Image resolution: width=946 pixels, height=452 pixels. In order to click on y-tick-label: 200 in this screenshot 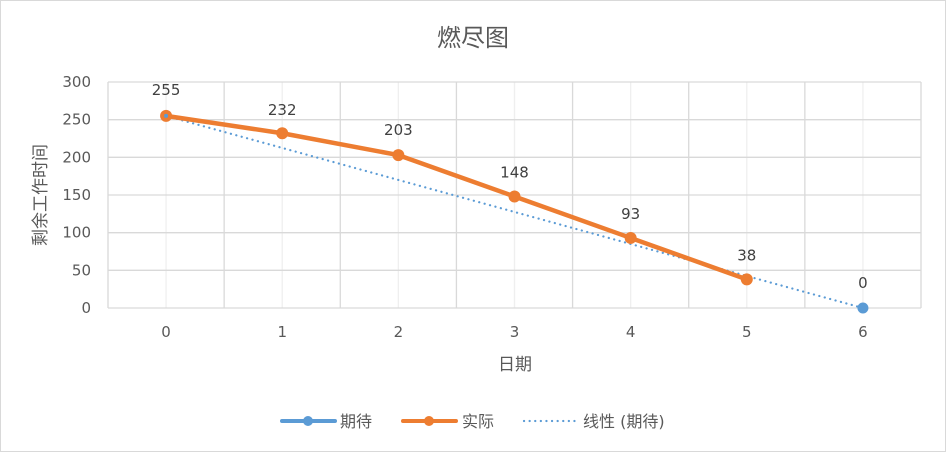, I will do `click(76, 157)`.